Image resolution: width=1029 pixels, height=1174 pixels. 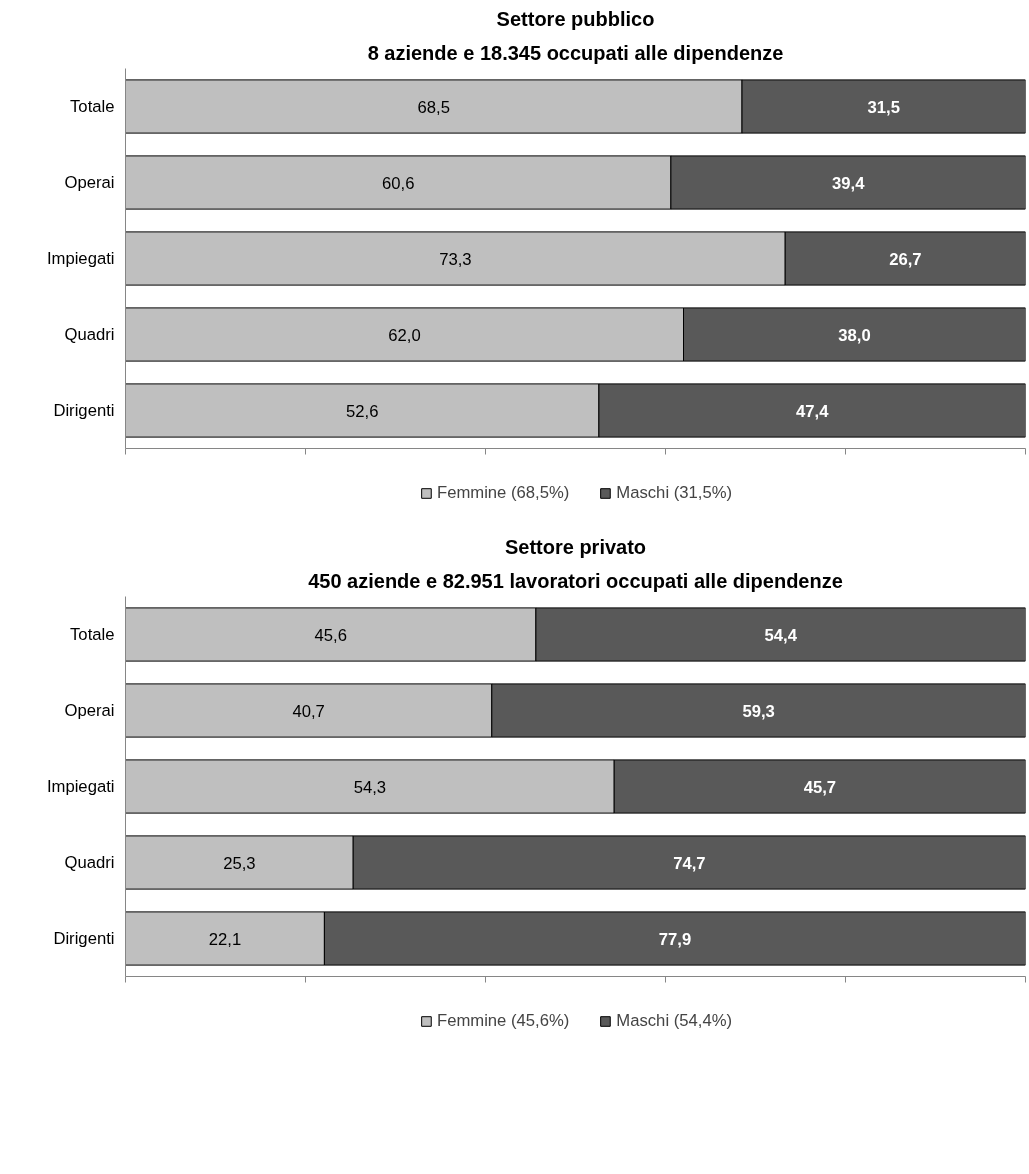 What do you see at coordinates (404, 335) in the screenshot?
I see `data-label: 62,0` at bounding box center [404, 335].